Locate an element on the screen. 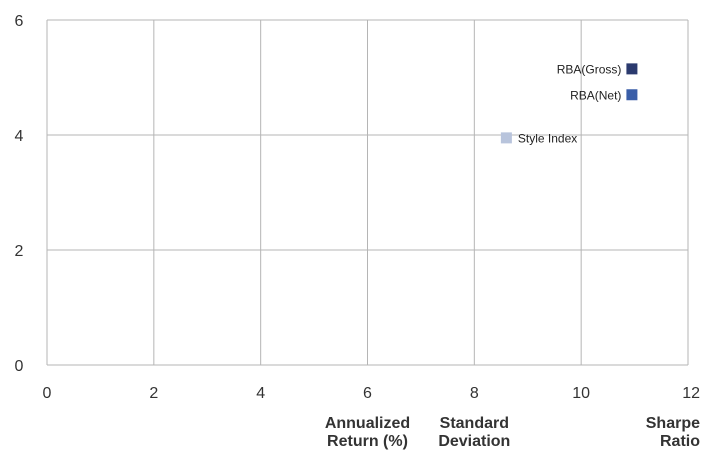 Image resolution: width=704 pixels, height=456 pixels. data-point: RBA(Gross) is located at coordinates (597, 69).